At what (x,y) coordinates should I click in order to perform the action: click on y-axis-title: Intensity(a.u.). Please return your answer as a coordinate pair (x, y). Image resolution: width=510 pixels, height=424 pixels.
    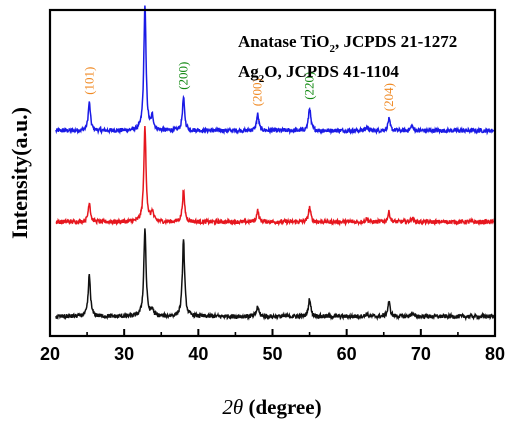
    Looking at the image, I should click on (19, 173).